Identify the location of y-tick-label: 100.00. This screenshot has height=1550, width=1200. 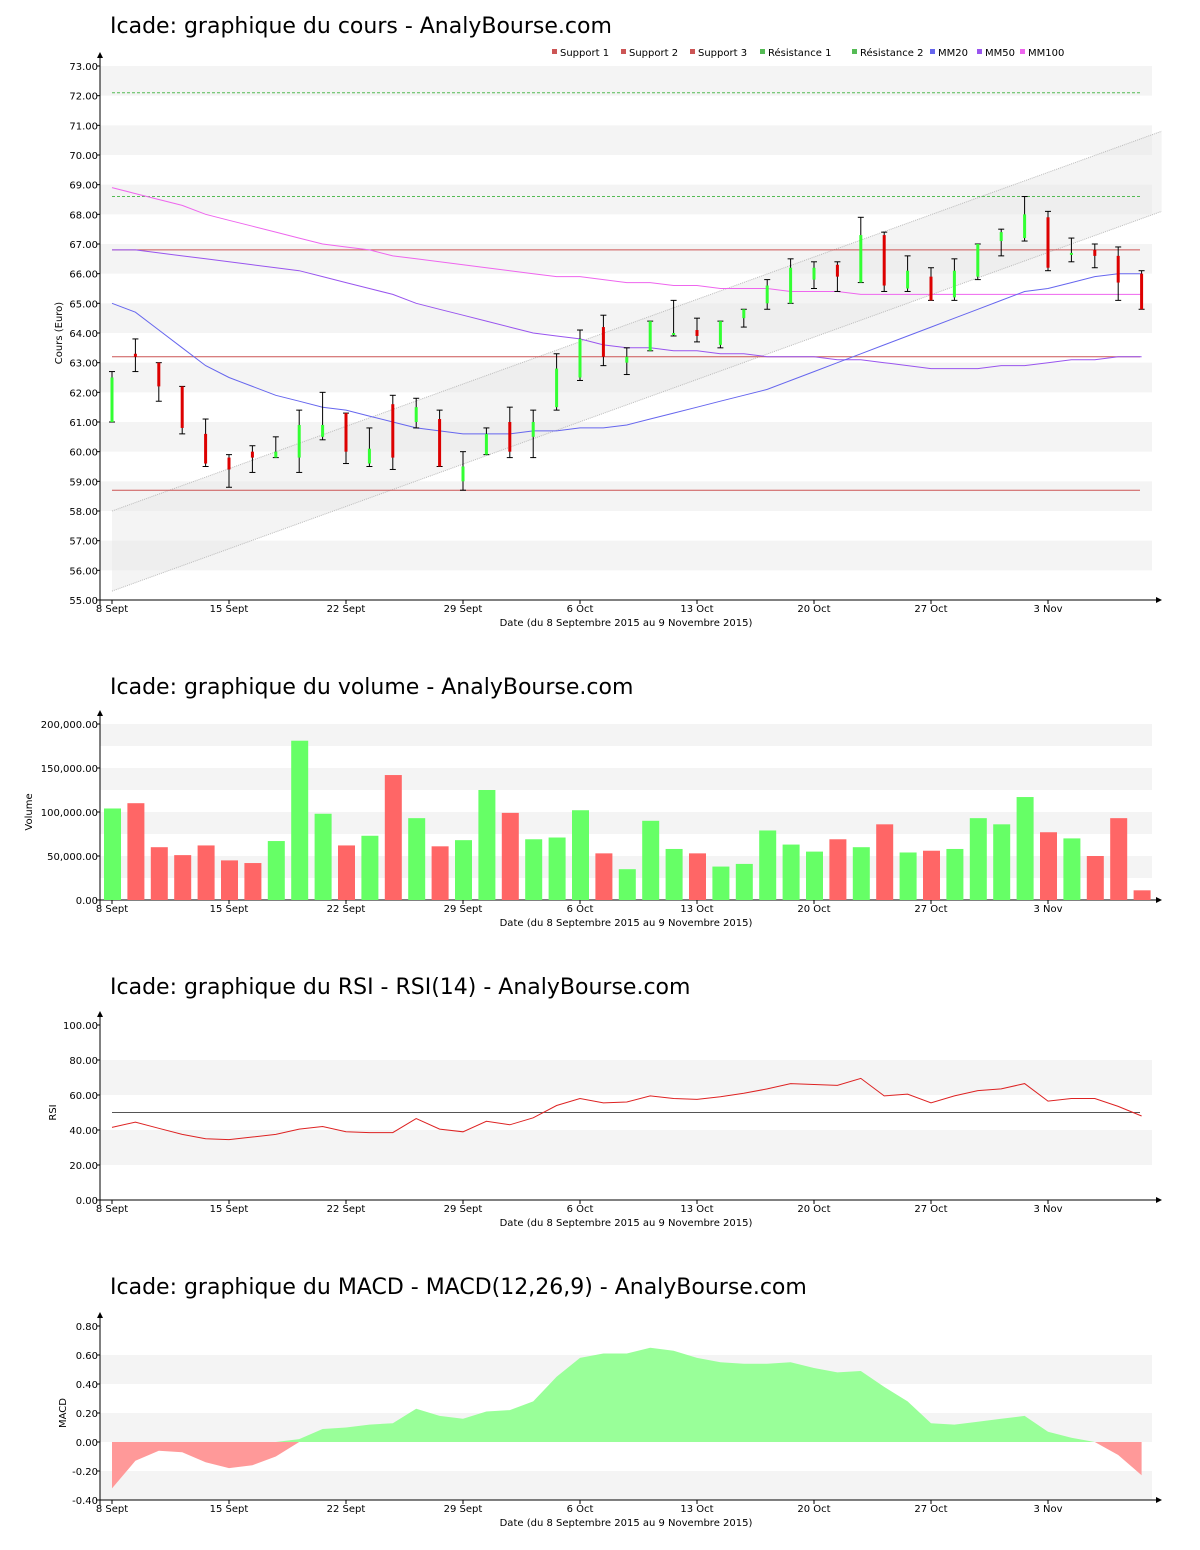
(80, 1026).